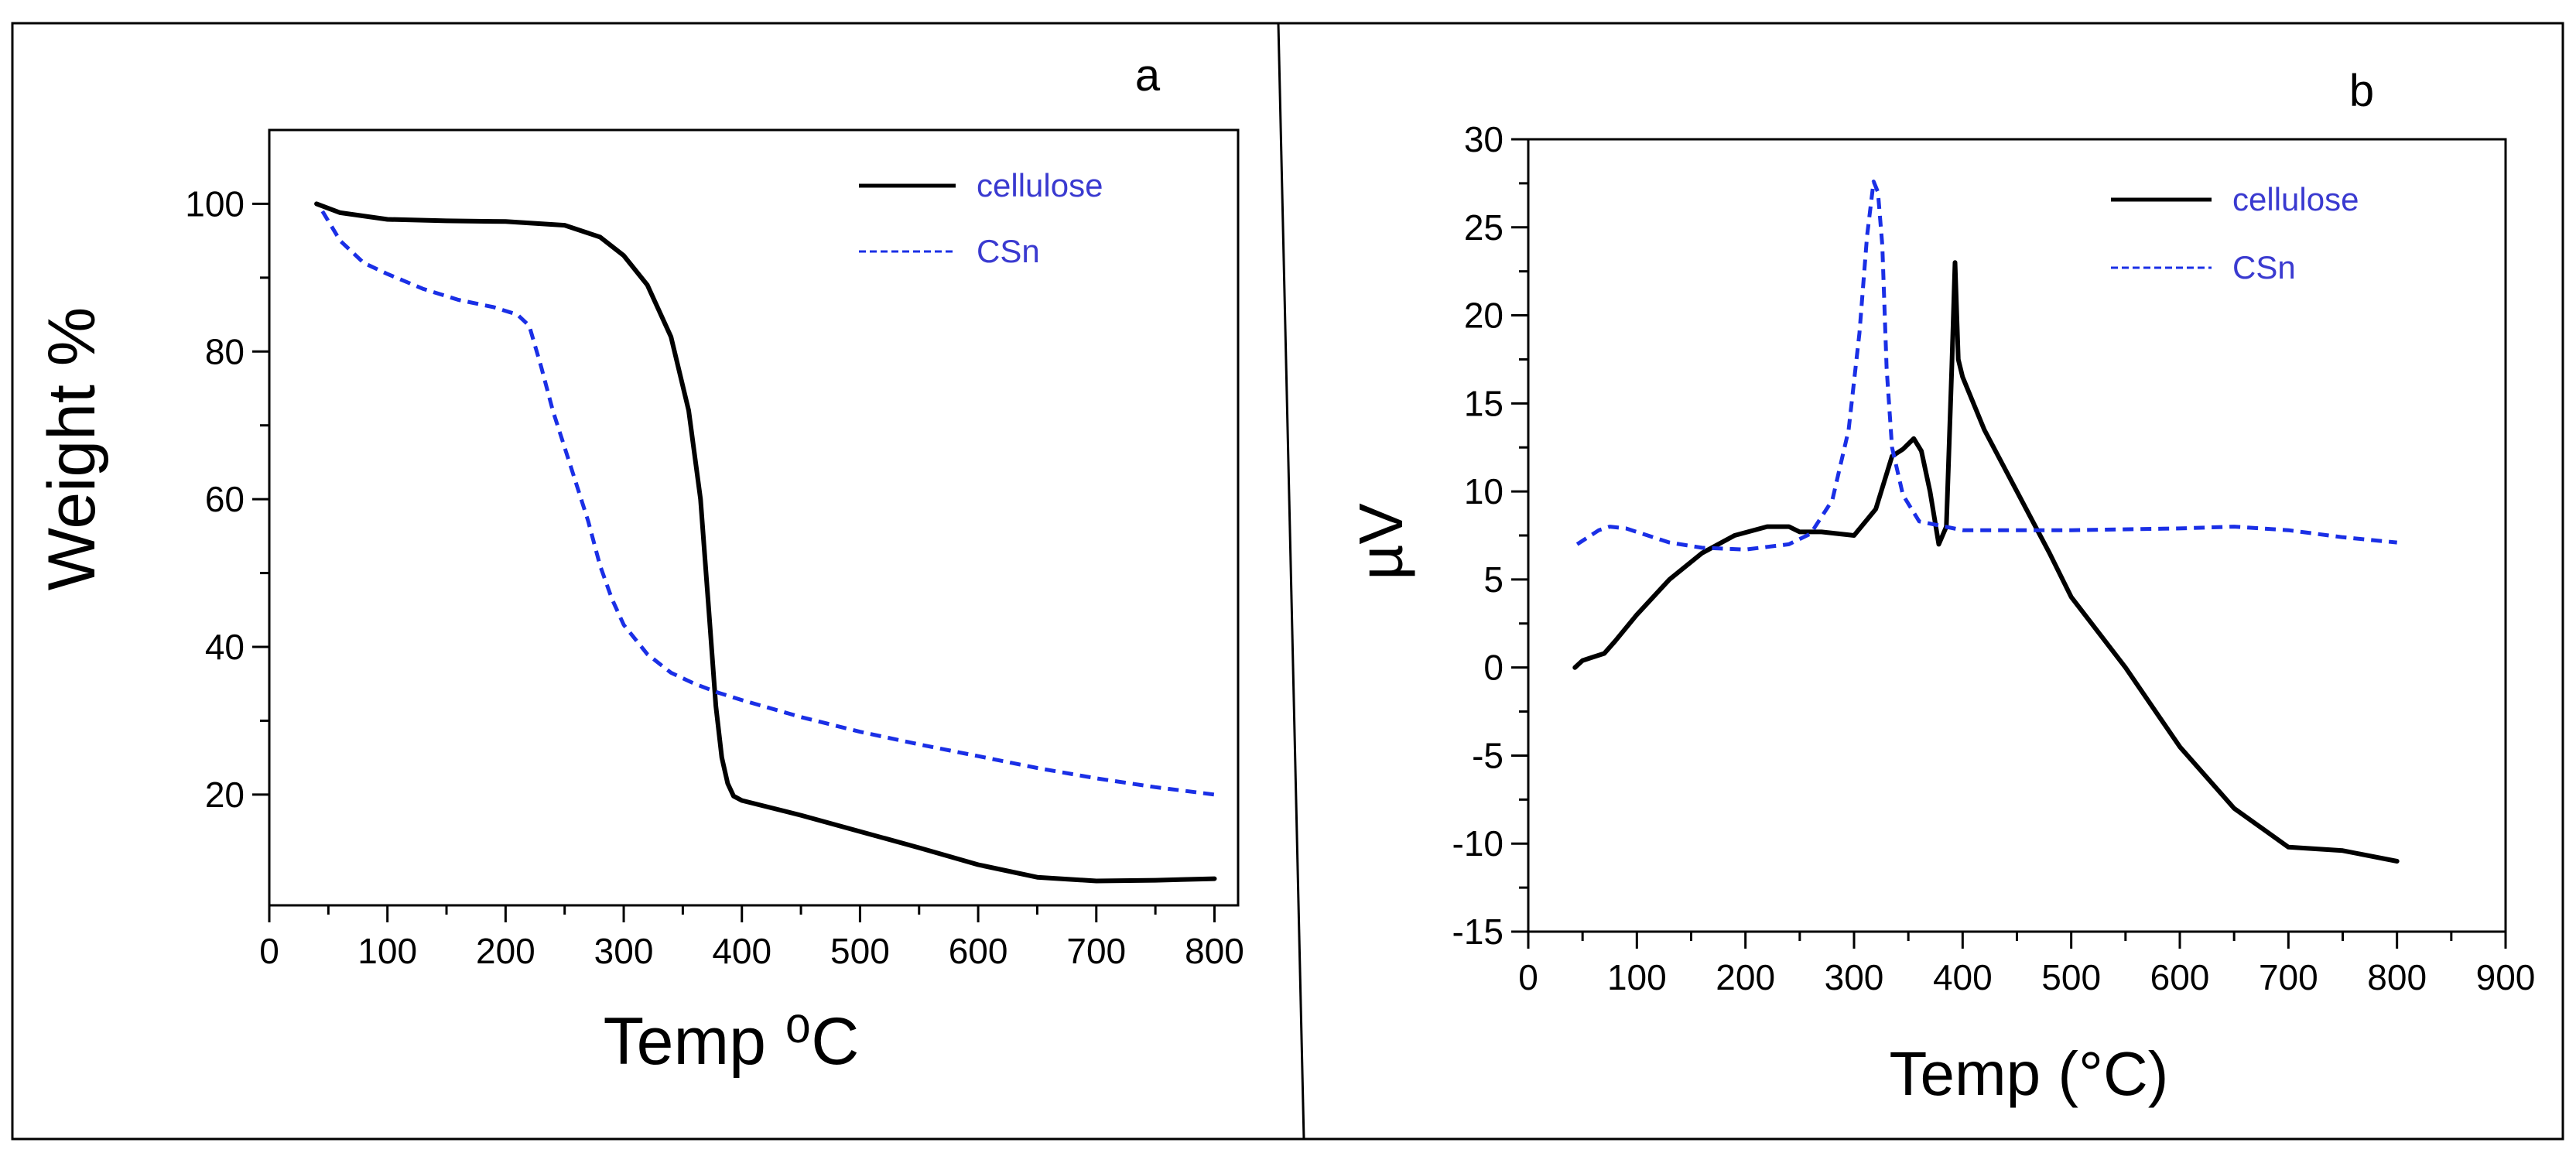 The width and height of the screenshot is (2576, 1163). I want to click on panel-b-y-tick-label: -5, so click(1488, 755).